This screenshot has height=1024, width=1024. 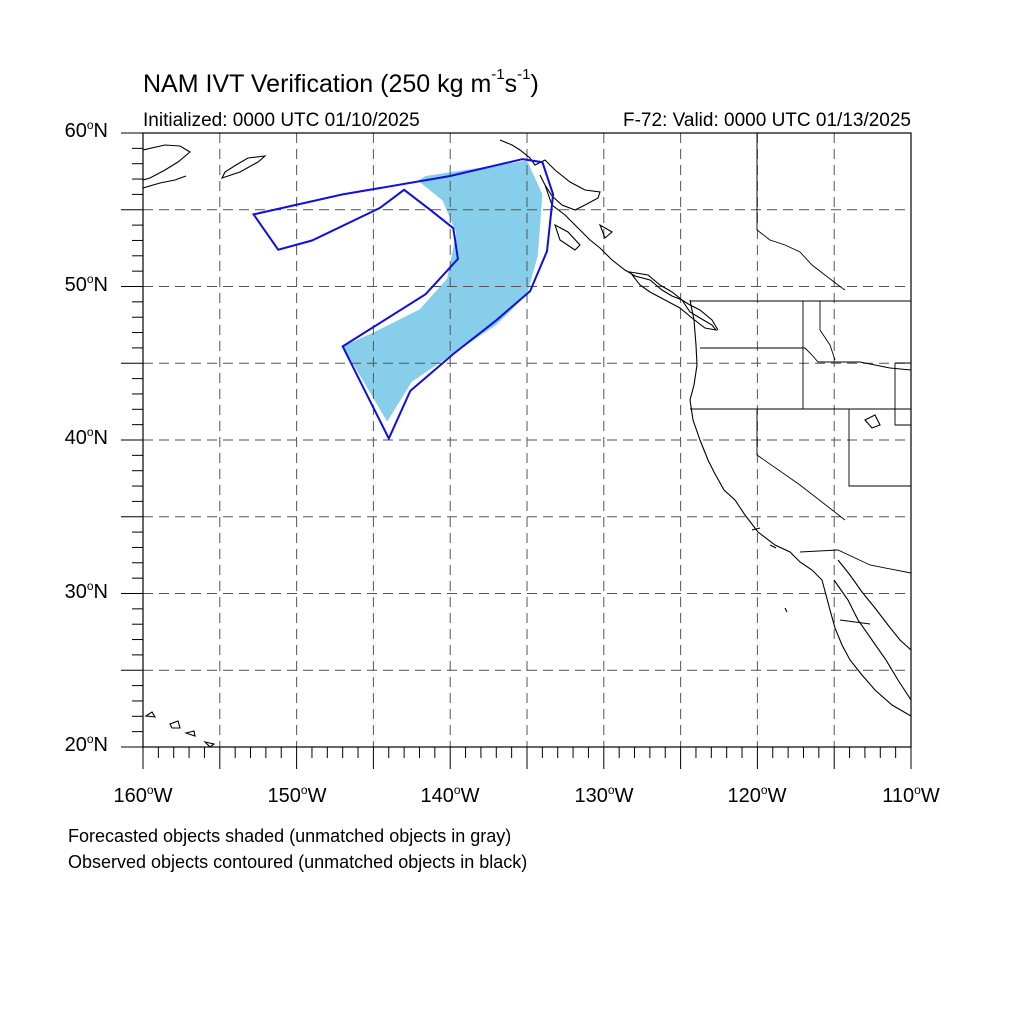 I want to click on lon-label-150w: 150oW, so click(x=297, y=795).